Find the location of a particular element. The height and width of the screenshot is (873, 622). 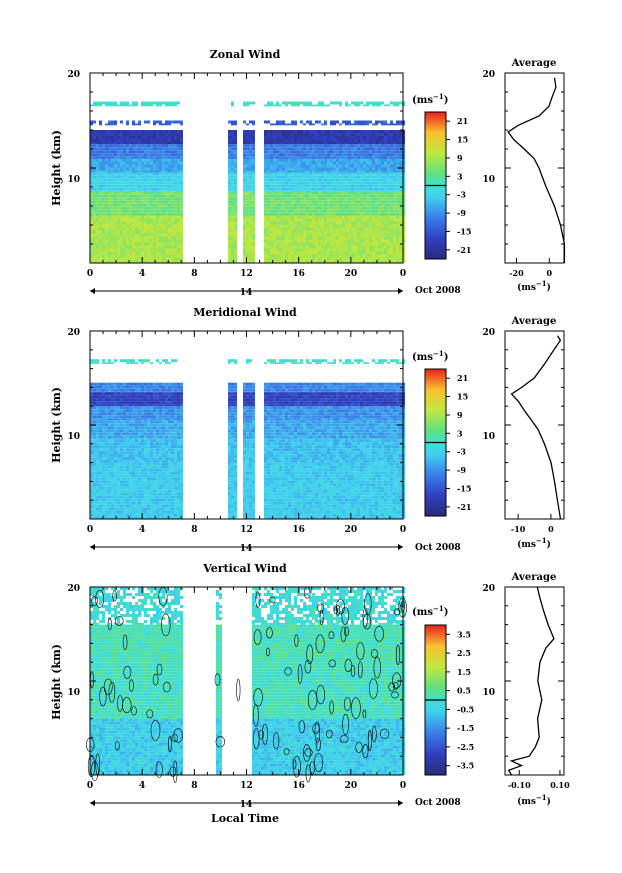

date-arrow-left is located at coordinates (92, 291).